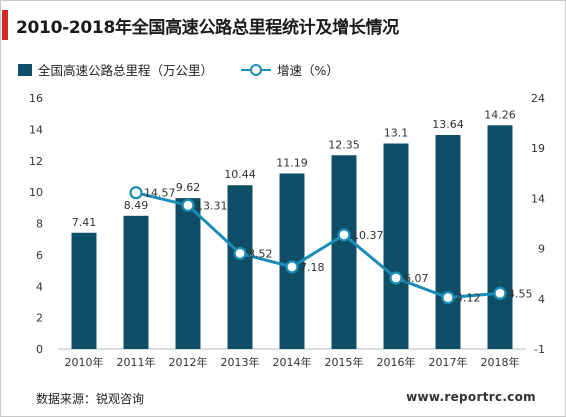 The width and height of the screenshot is (566, 417). What do you see at coordinates (39, 224) in the screenshot?
I see `left-axis-tick-label: 8` at bounding box center [39, 224].